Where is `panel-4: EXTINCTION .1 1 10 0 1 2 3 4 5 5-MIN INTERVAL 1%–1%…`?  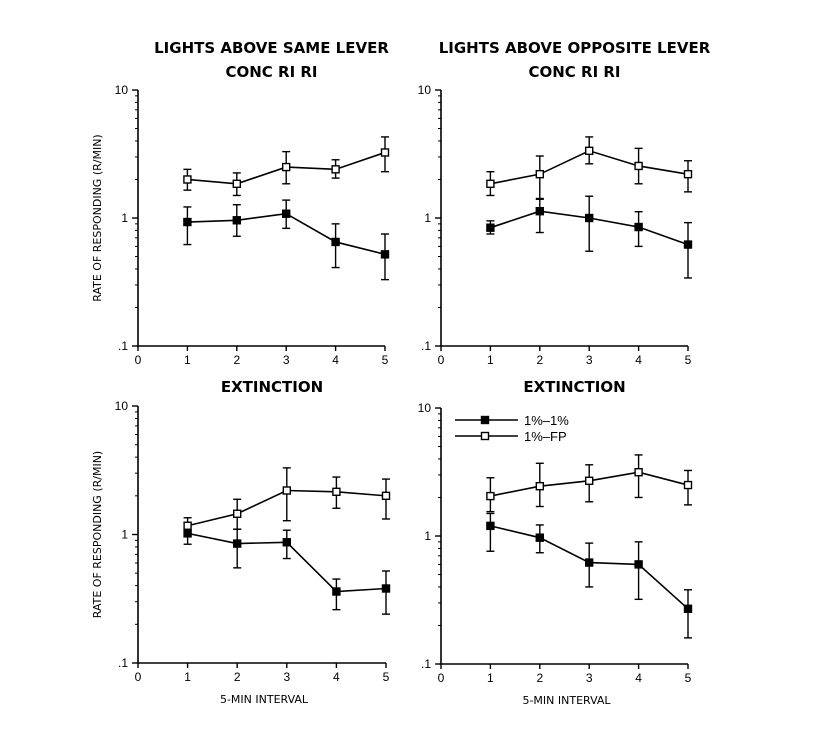 panel-4: EXTINCTION .1 1 10 0 1 2 3 4 5 5-MIN INTERVAL 1%–1%… is located at coordinates (555, 542).